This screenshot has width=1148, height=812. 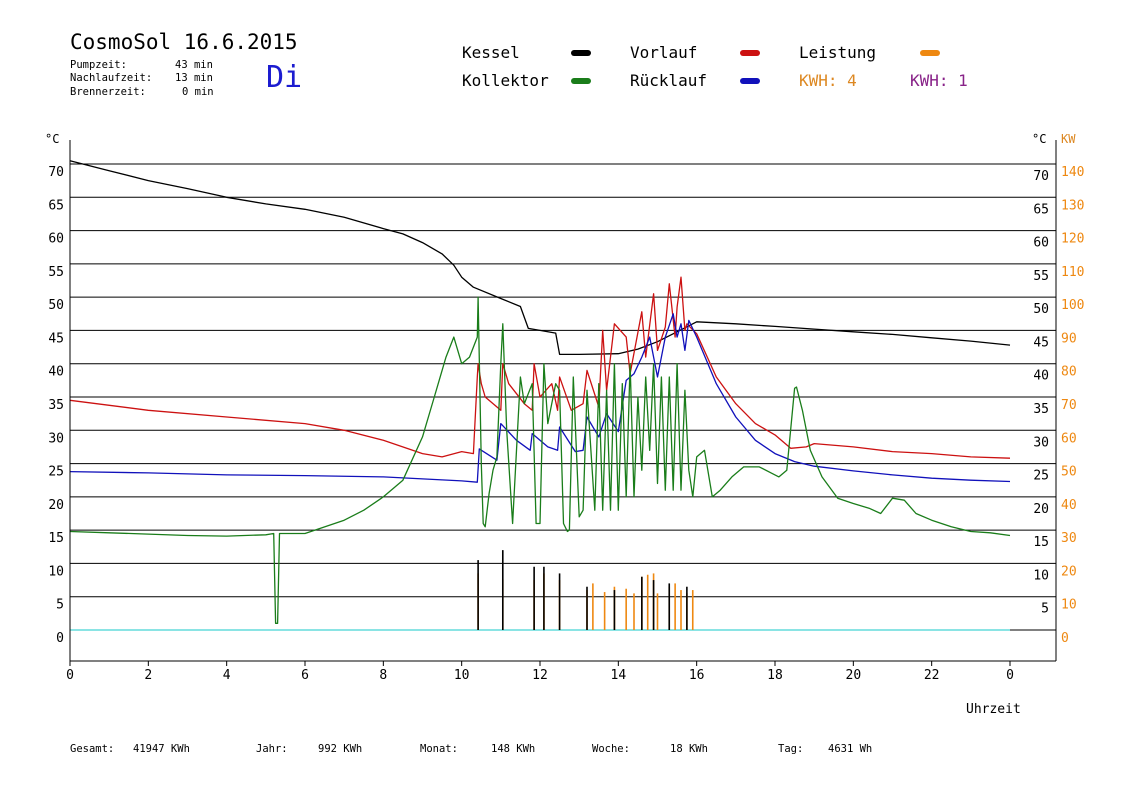 I want to click on y-tick-right-kw-30: 30, so click(x=1069, y=538).